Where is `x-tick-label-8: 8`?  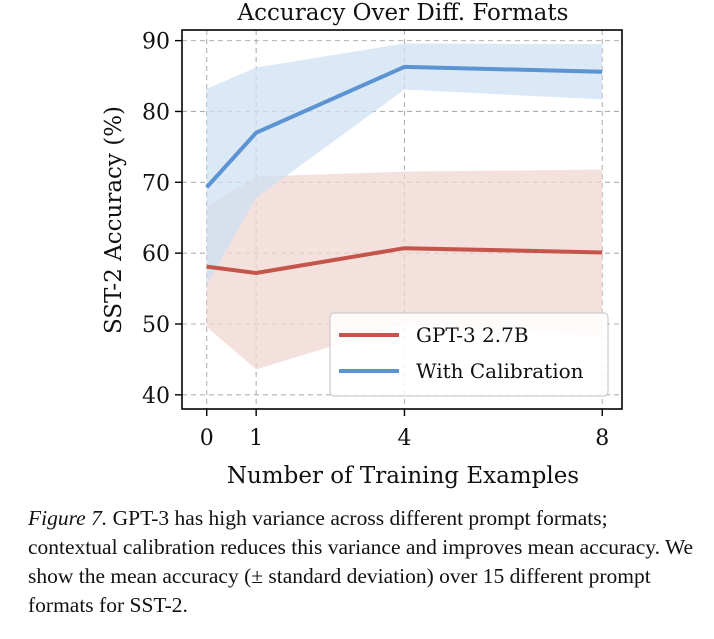
x-tick-label-8: 8 is located at coordinates (602, 438).